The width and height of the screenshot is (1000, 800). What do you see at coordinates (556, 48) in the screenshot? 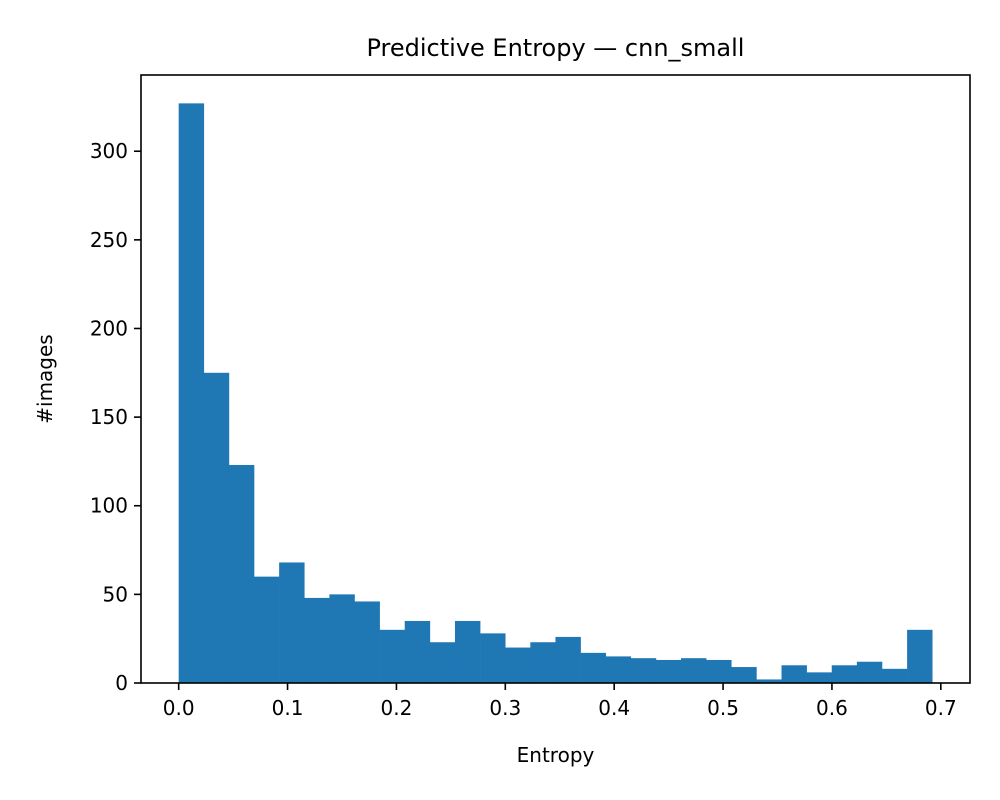
I see `chart-title: Predictive Entropy — cnn_small` at bounding box center [556, 48].